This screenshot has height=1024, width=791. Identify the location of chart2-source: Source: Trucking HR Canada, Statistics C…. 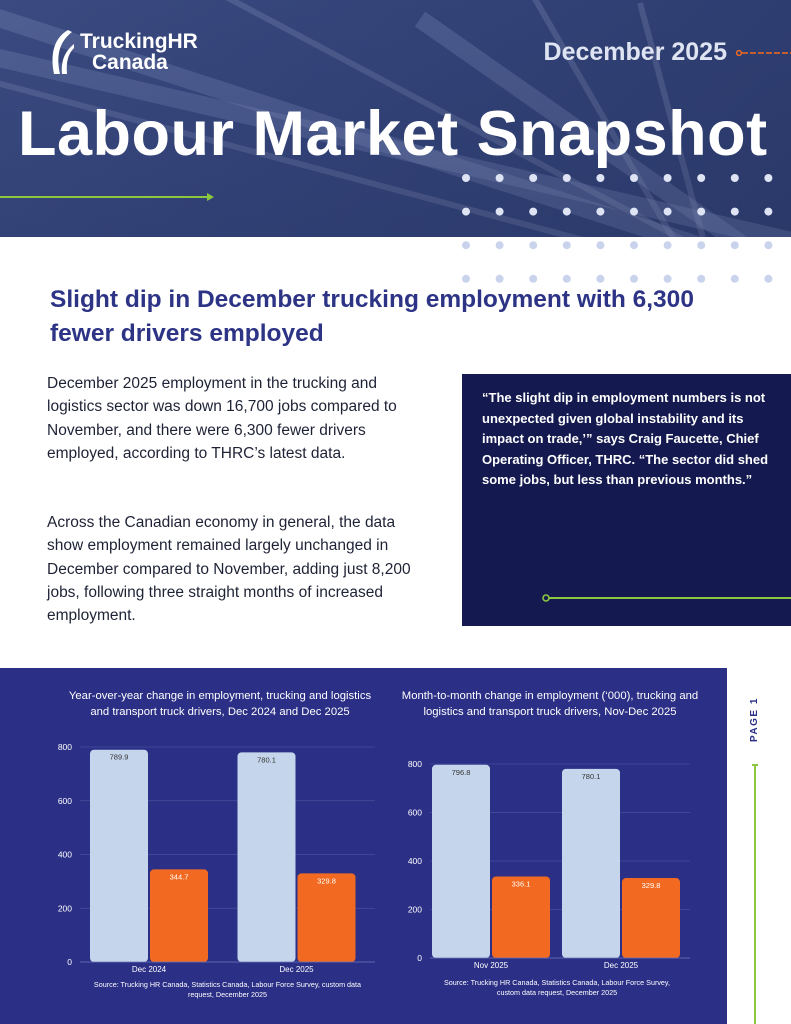
(557, 987).